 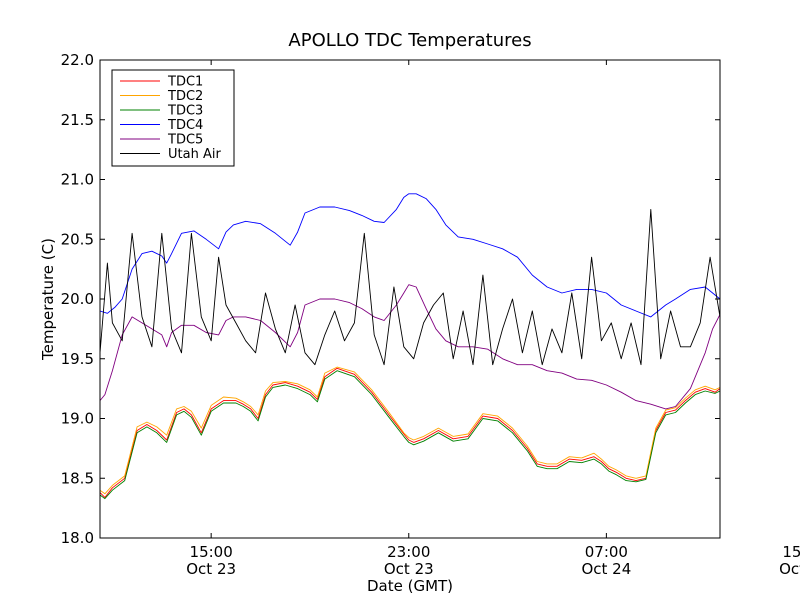 What do you see at coordinates (409, 40) in the screenshot?
I see `chart-title: APOLLO TDC Temperatures` at bounding box center [409, 40].